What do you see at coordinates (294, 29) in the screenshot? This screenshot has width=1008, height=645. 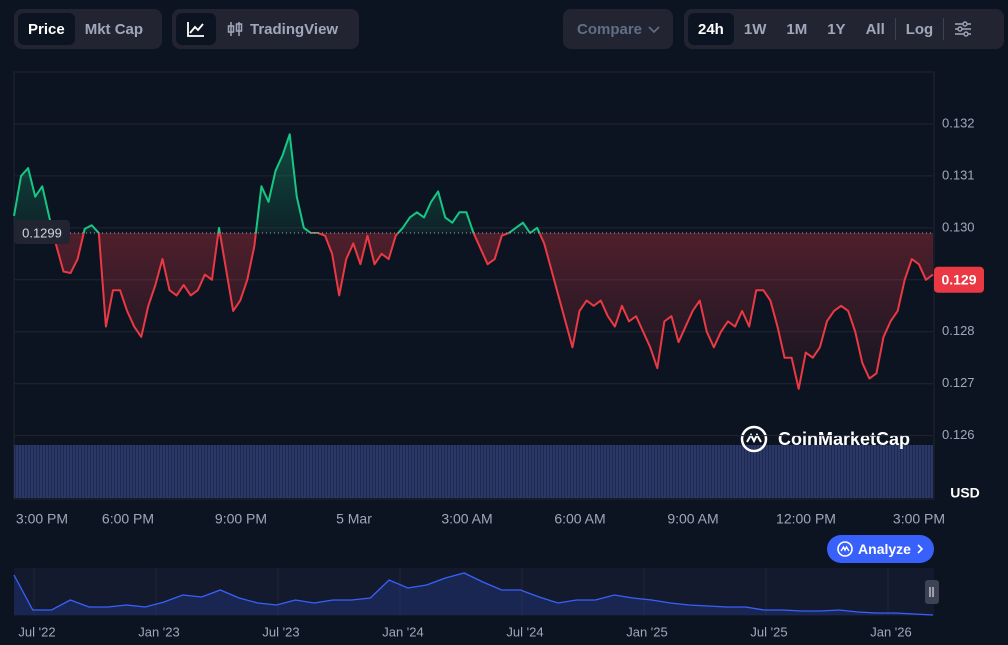 I see `tradingview-label: TradingView` at bounding box center [294, 29].